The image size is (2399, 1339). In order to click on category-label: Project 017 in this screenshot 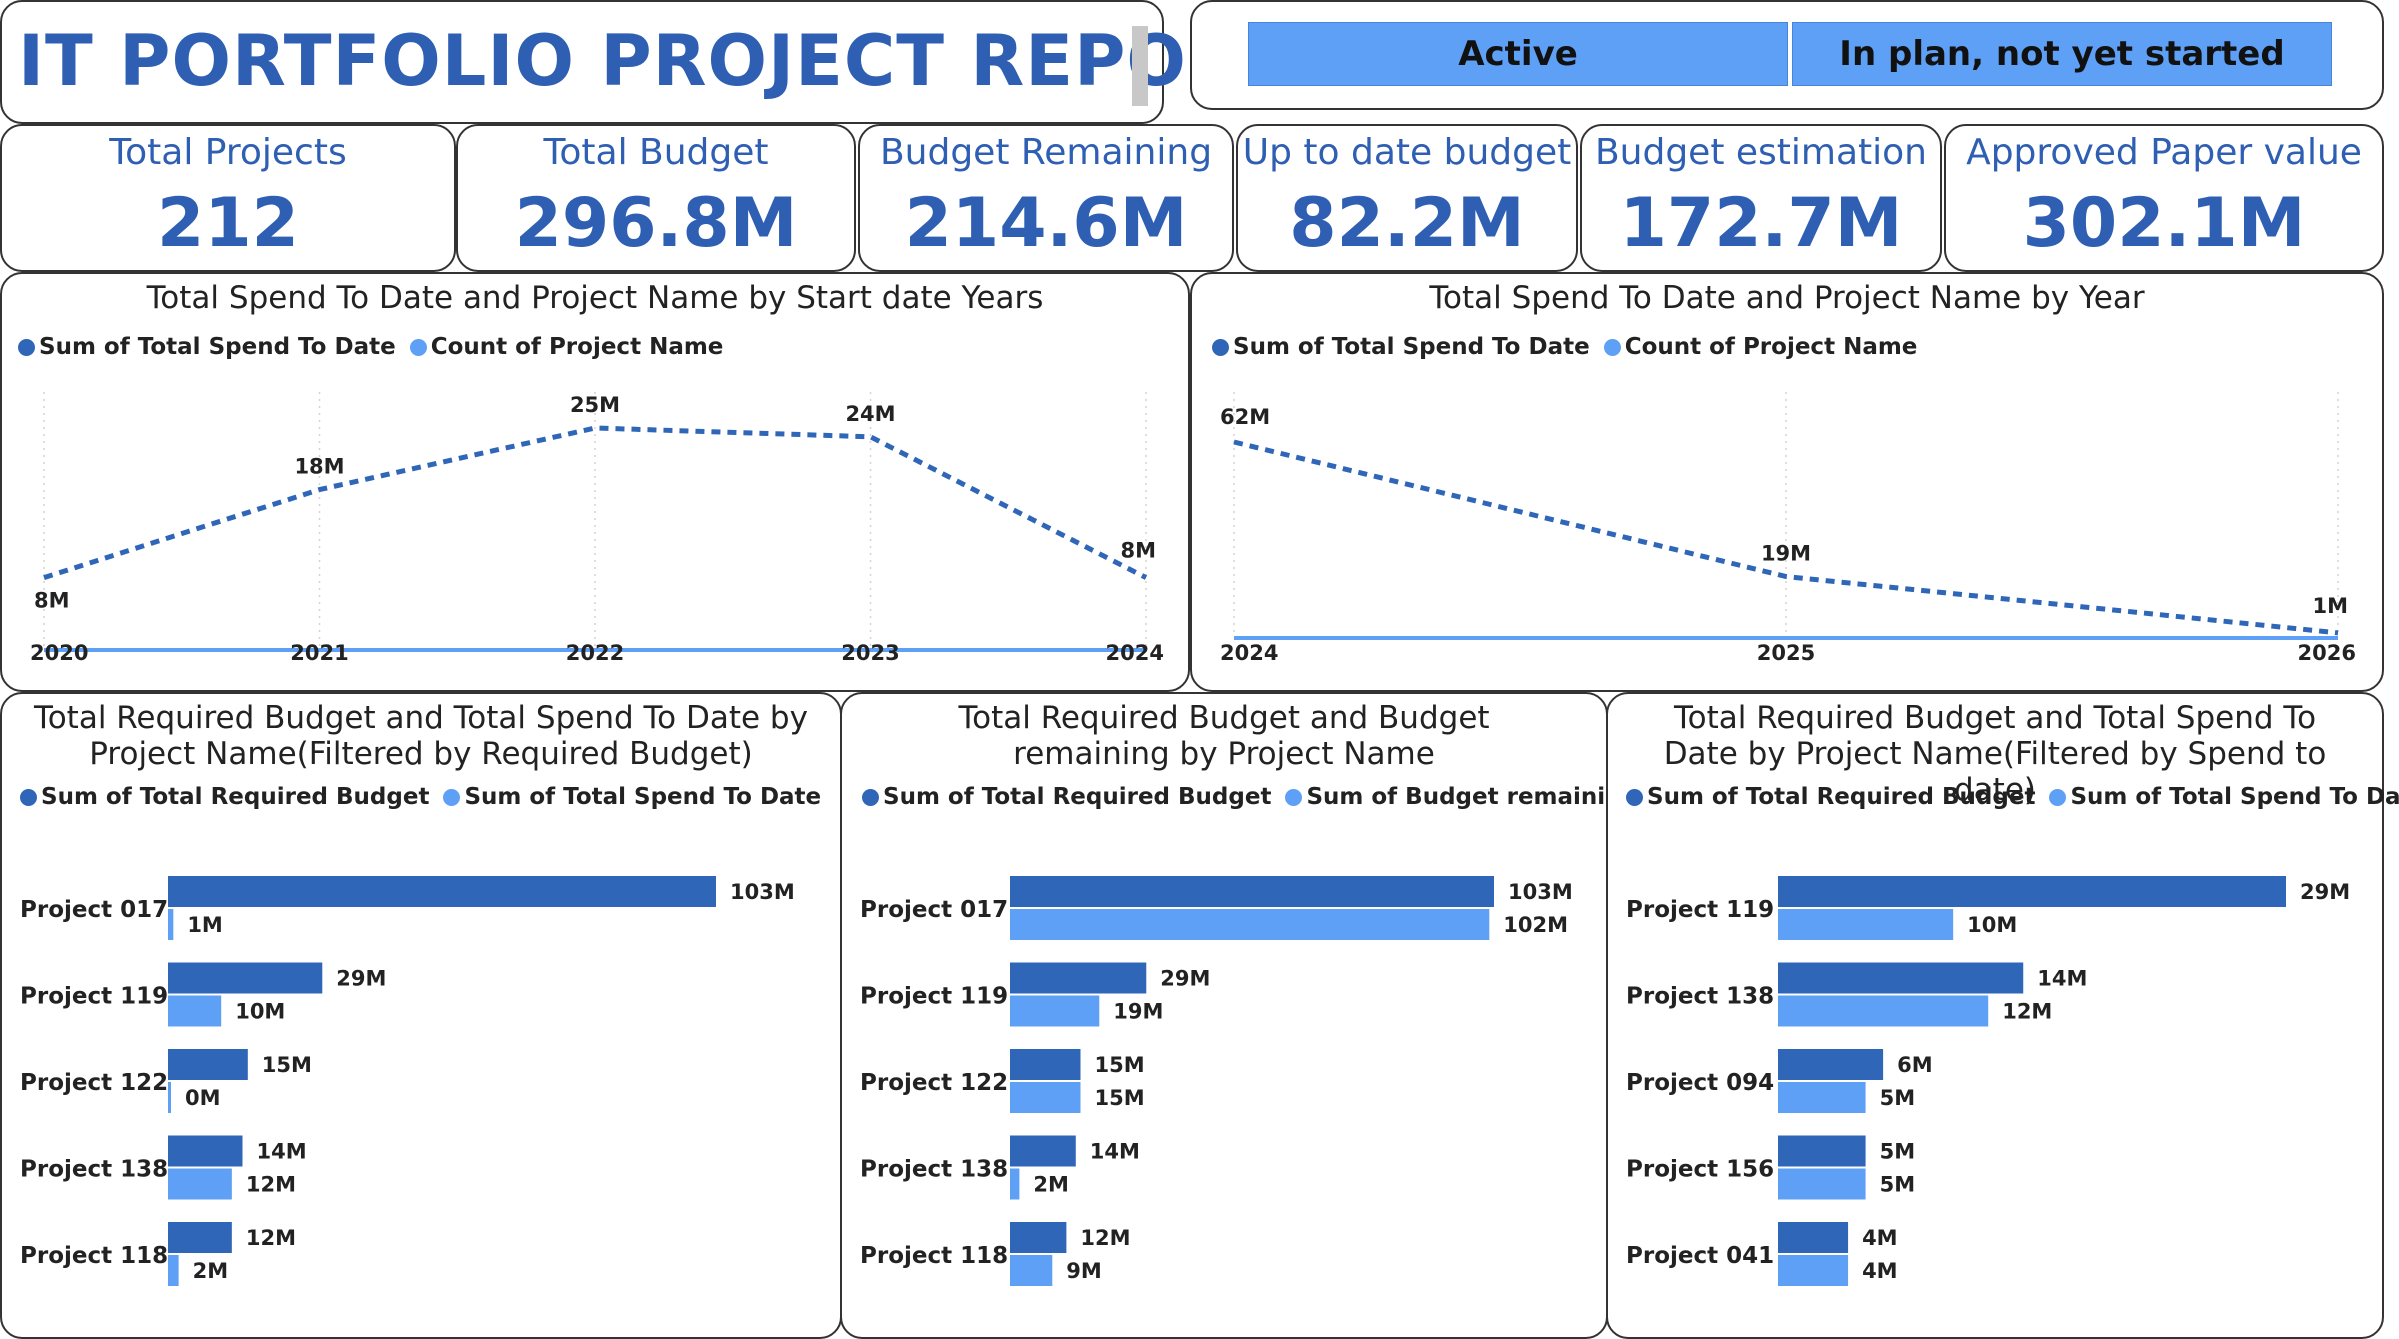, I will do `click(934, 910)`.